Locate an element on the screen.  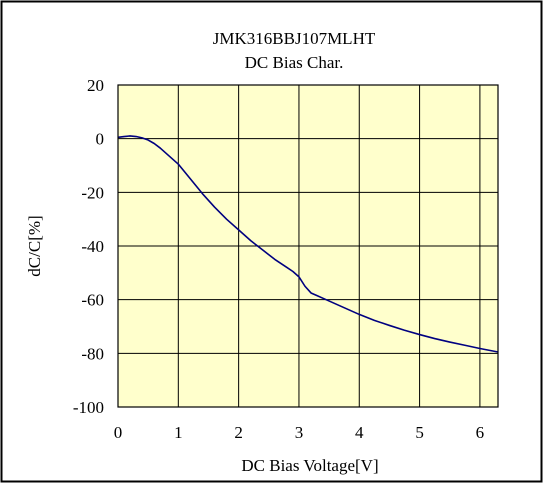
y-tick-label: -100 is located at coordinates (88, 407).